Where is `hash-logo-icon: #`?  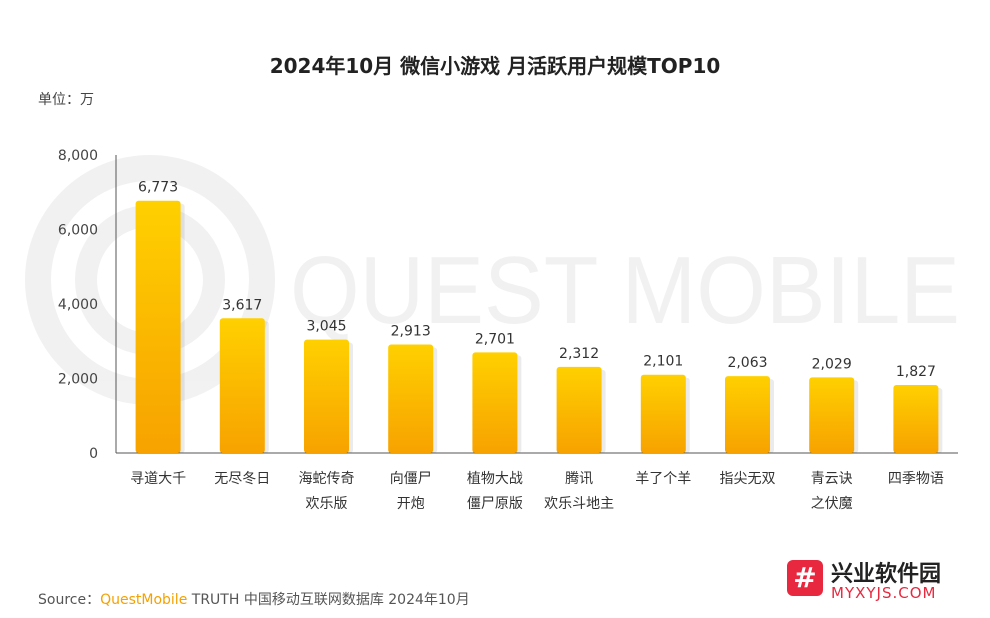 hash-logo-icon: # is located at coordinates (805, 578).